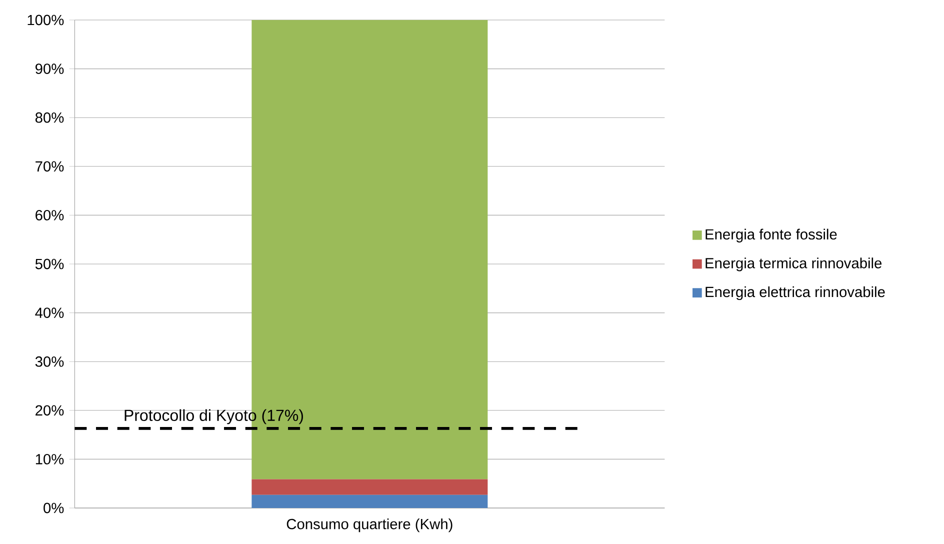  I want to click on y-tick-label: 20%, so click(50, 410).